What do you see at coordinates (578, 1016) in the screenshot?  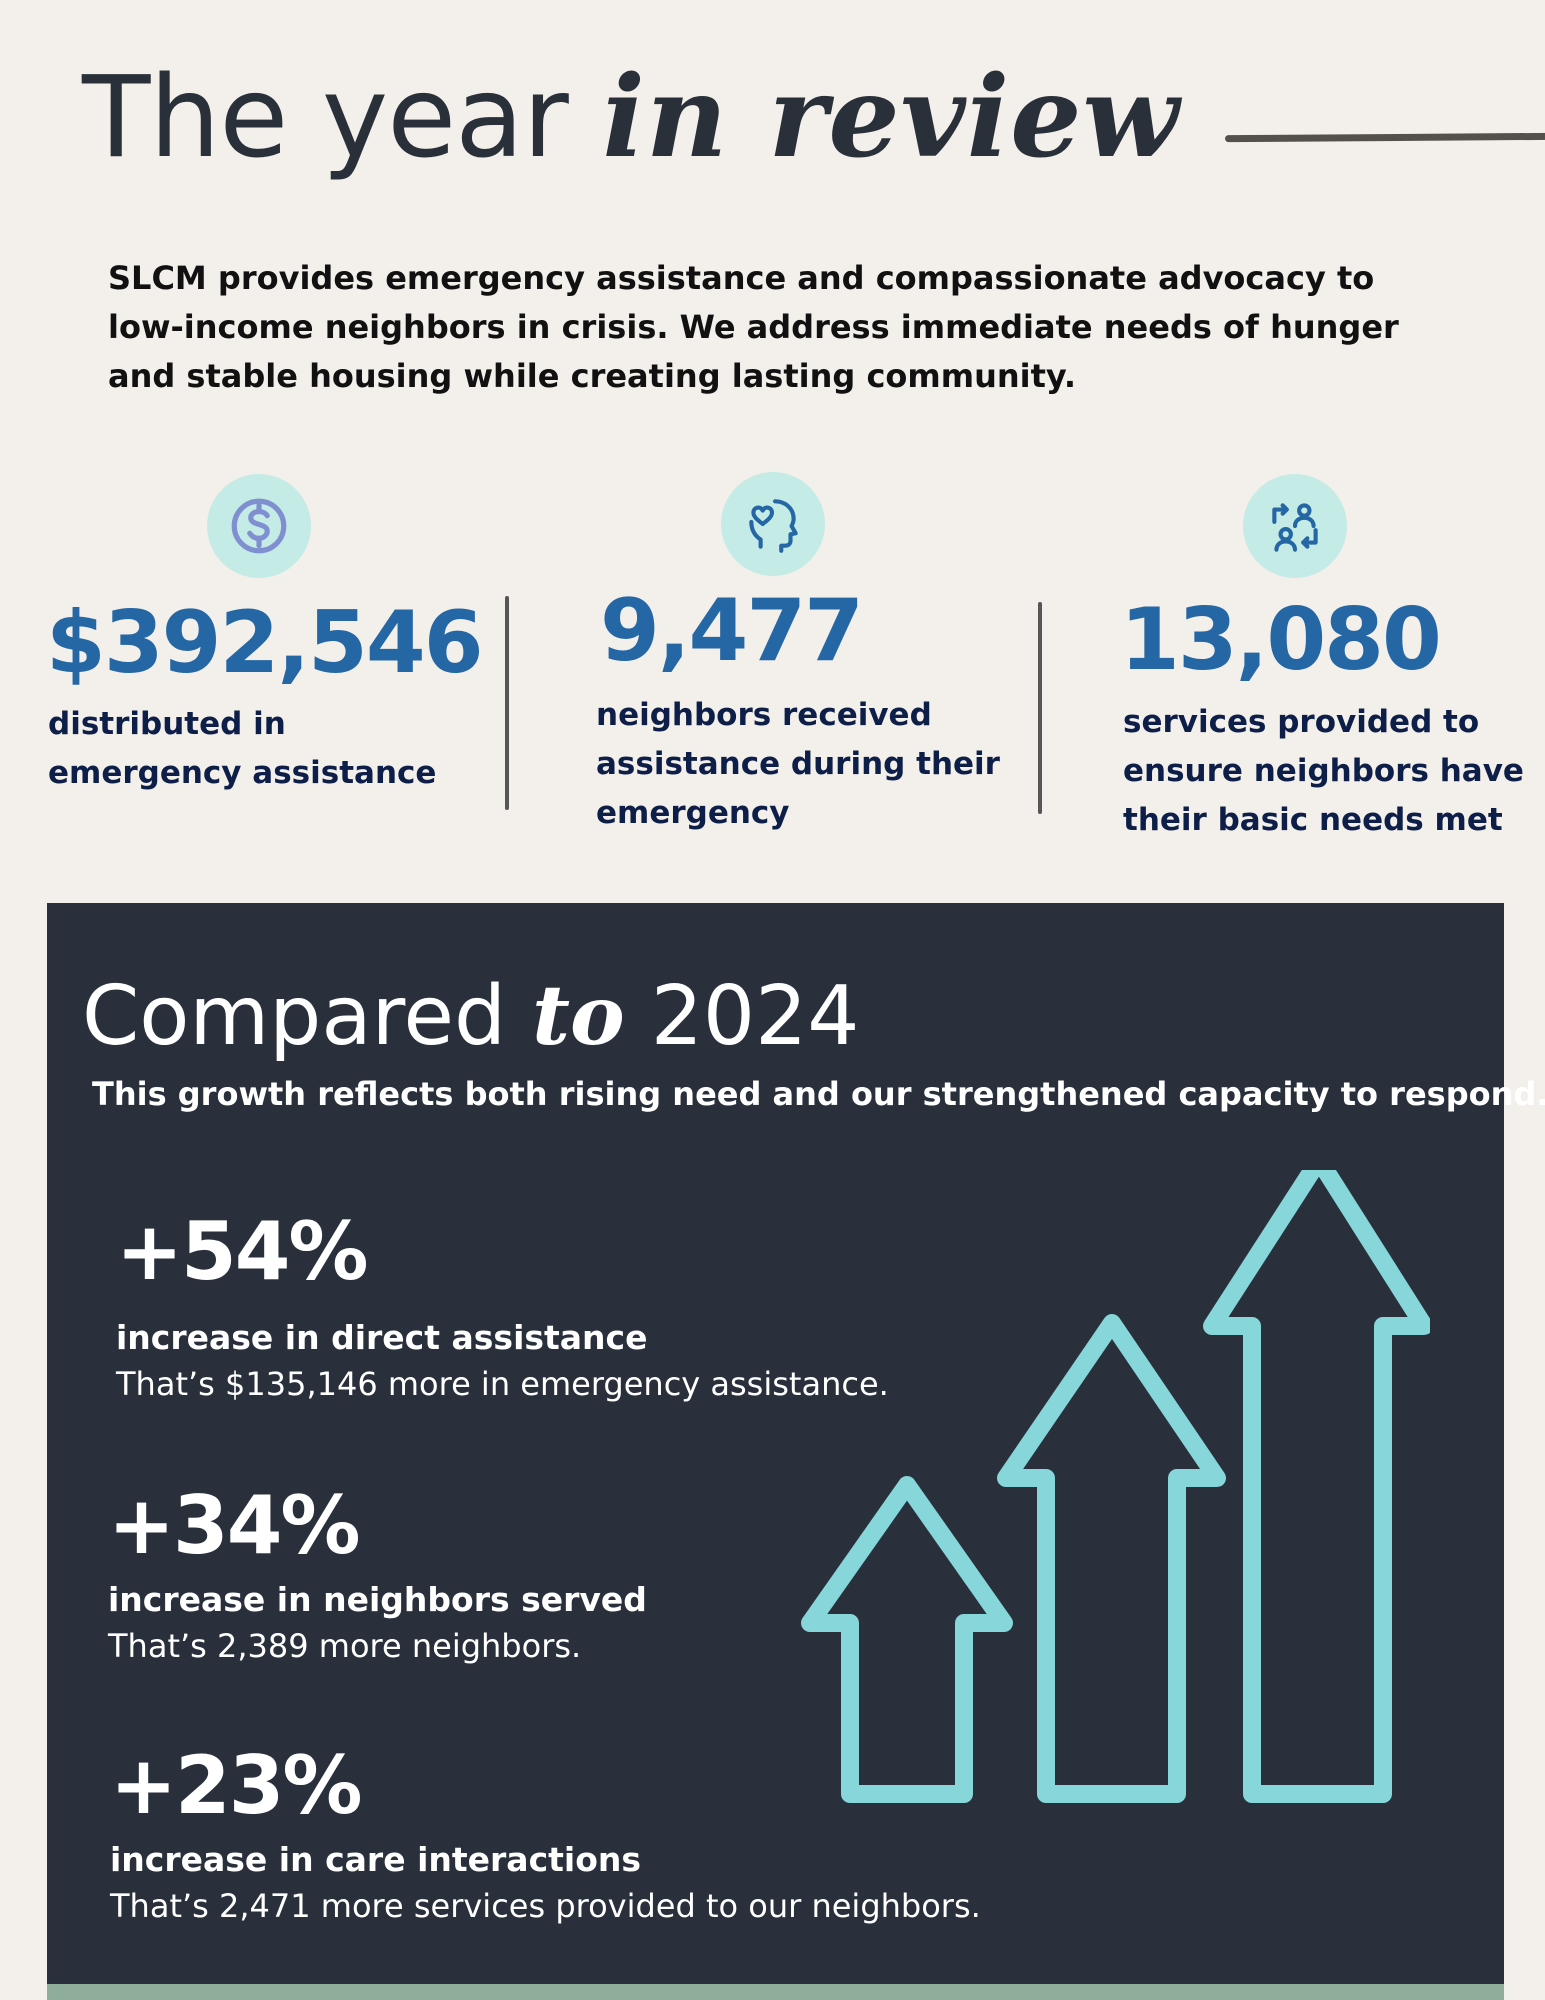 I see `comparison-title-script: to` at bounding box center [578, 1016].